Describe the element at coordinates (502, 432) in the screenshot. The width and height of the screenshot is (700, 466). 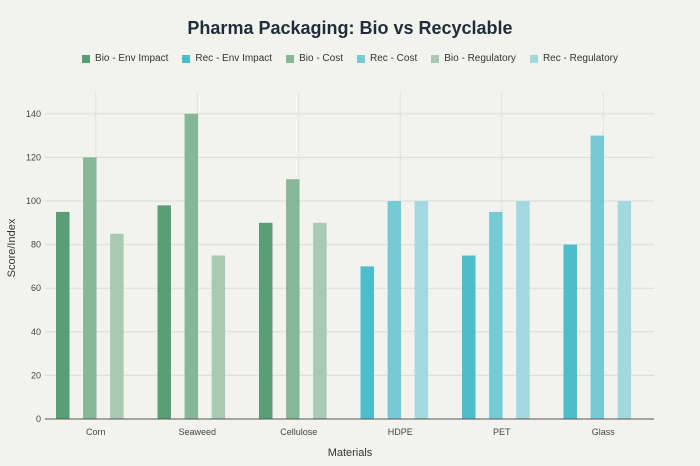
I see `x-tick-label-pet: PET` at that location.